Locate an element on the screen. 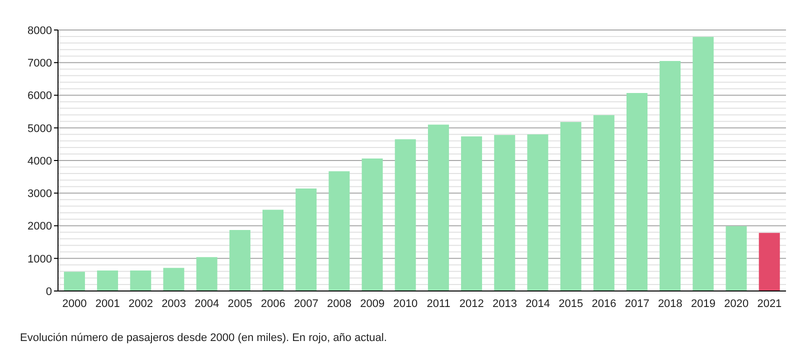 Image resolution: width=800 pixels, height=350 pixels. y-tick-label: 0 is located at coordinates (49, 292).